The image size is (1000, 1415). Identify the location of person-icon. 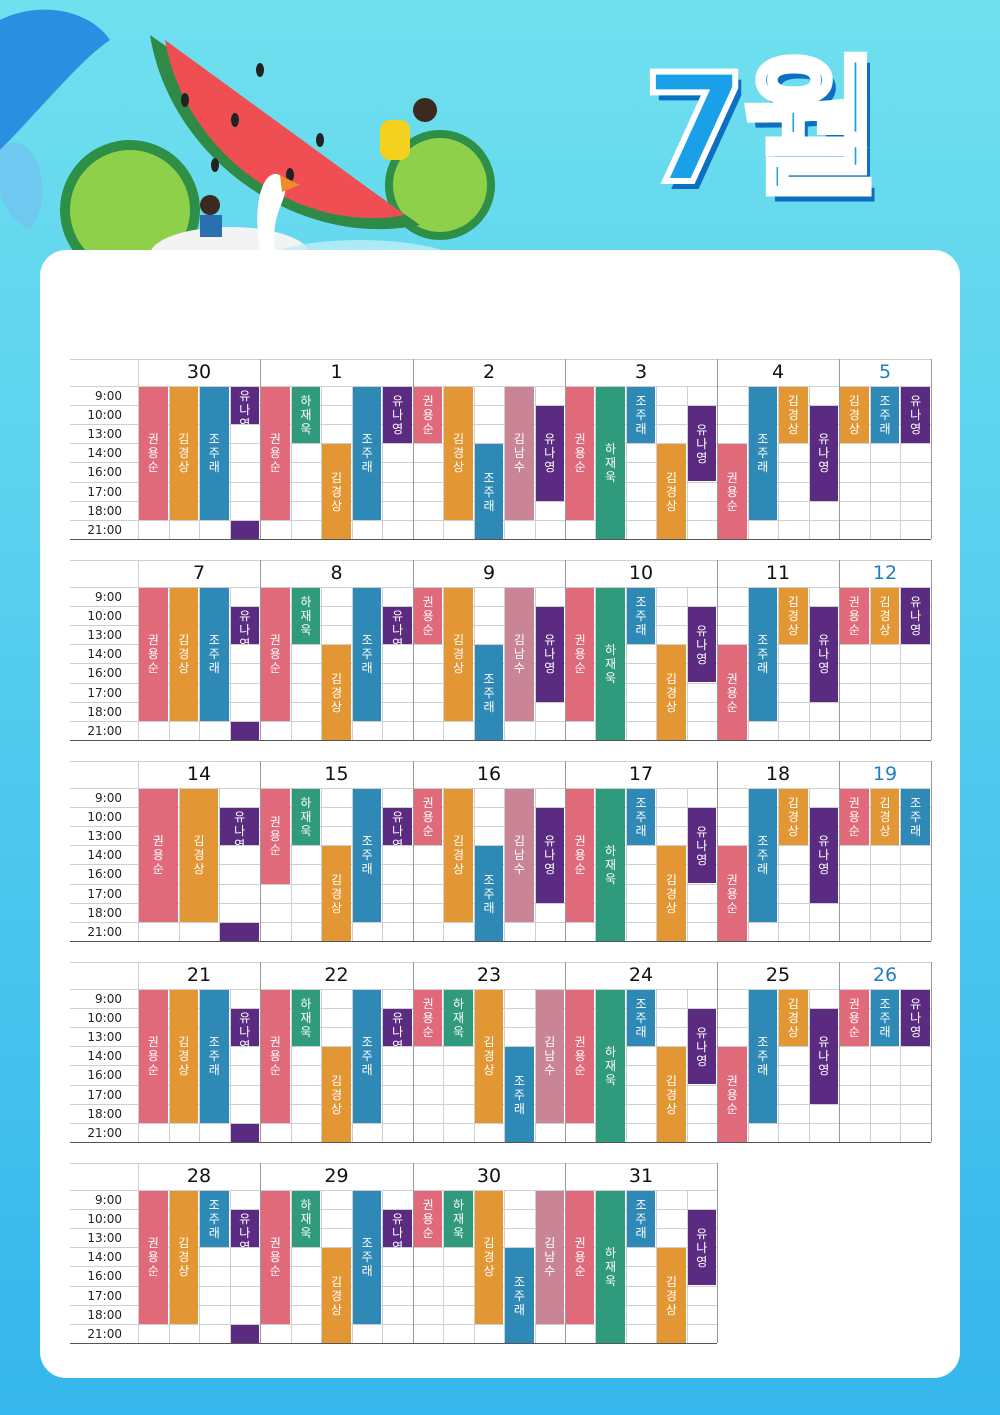
(408, 129).